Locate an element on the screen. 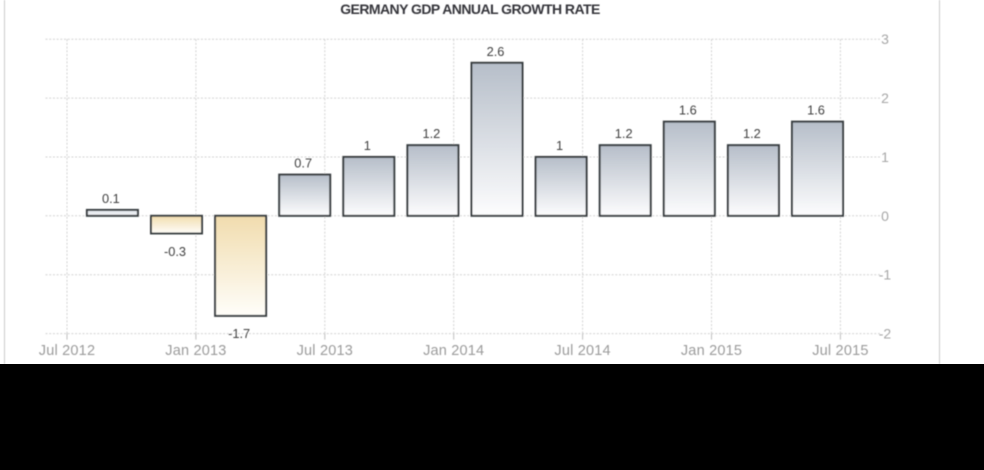  svg-text: Jul 2013 is located at coordinates (325, 351).